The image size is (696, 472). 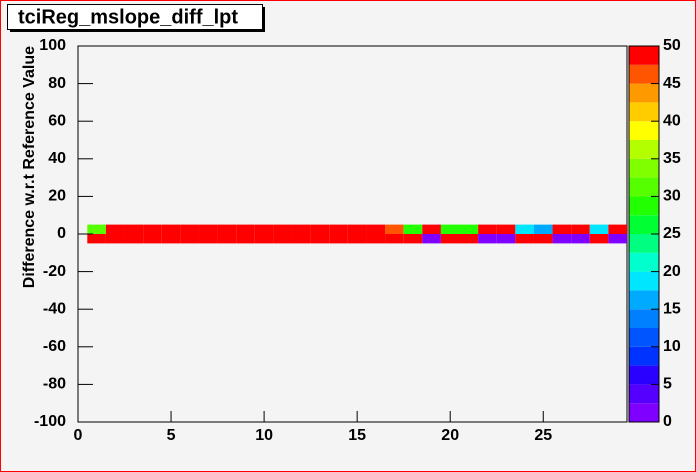 I want to click on z-tick-label: 30, so click(x=672, y=196).